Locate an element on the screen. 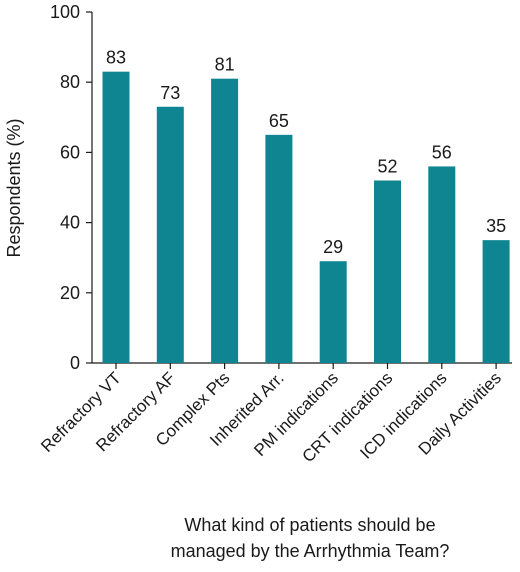  y-axis-label: Respondents (%) is located at coordinates (14, 187).